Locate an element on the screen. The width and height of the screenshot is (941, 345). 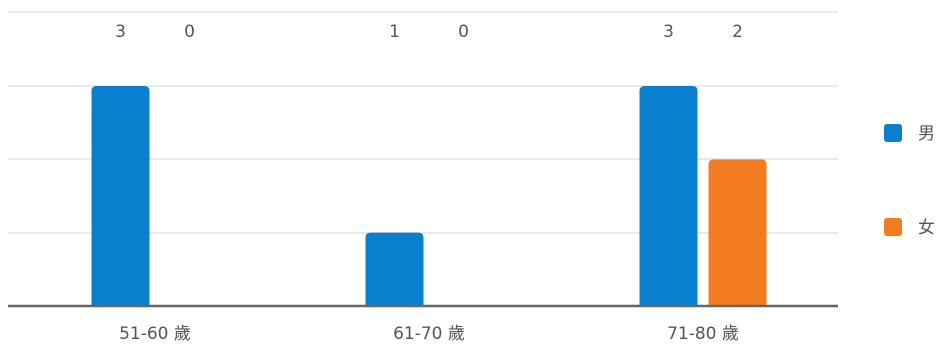
data-labels: 3 0 1 0 3 2 is located at coordinates (429, 32).